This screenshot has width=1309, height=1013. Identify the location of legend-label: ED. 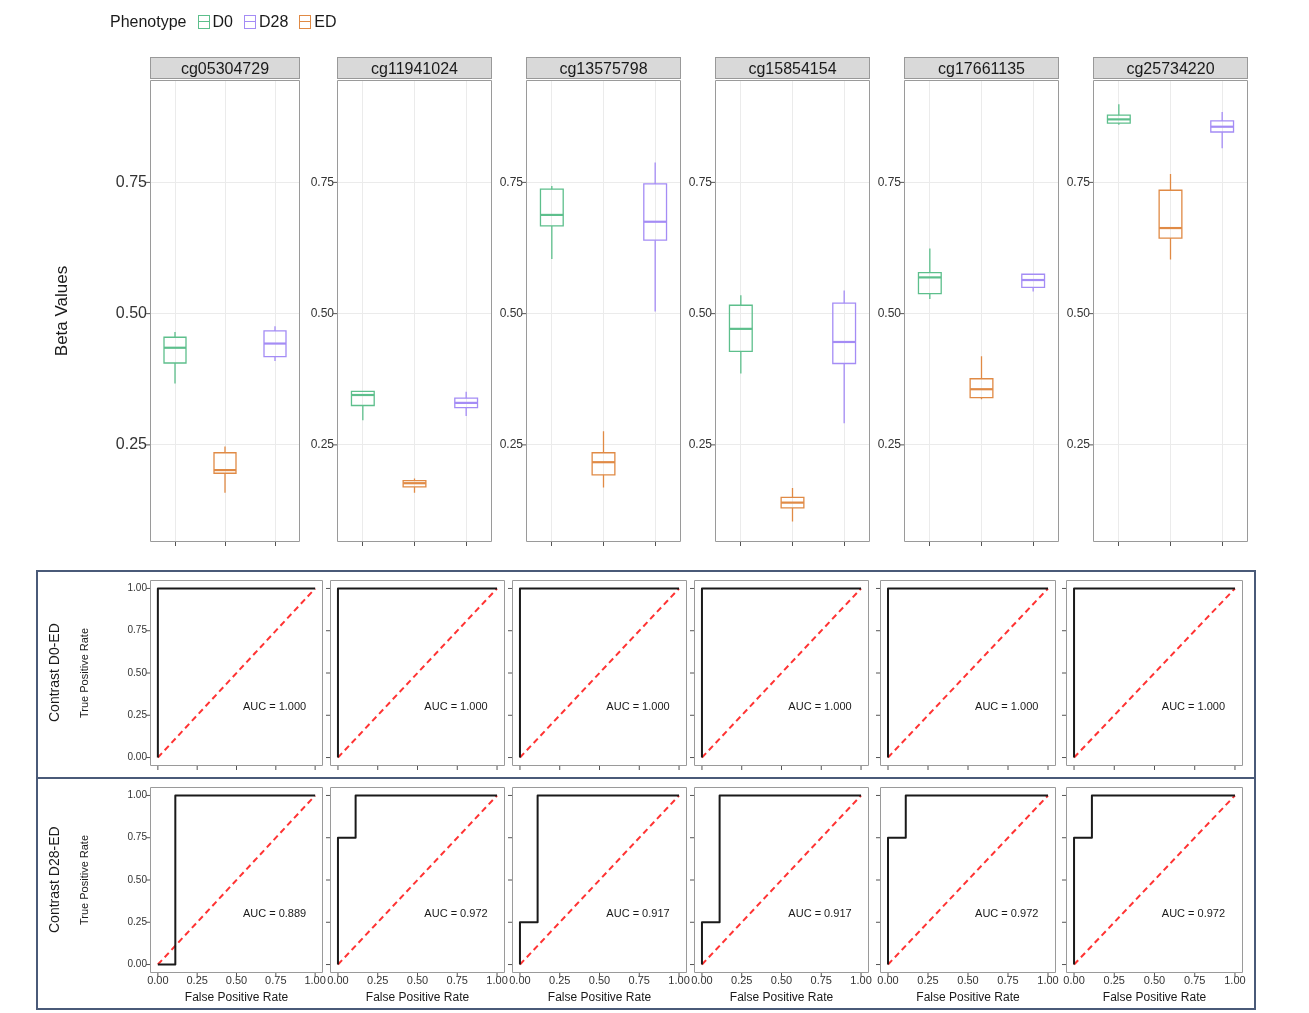
(325, 22).